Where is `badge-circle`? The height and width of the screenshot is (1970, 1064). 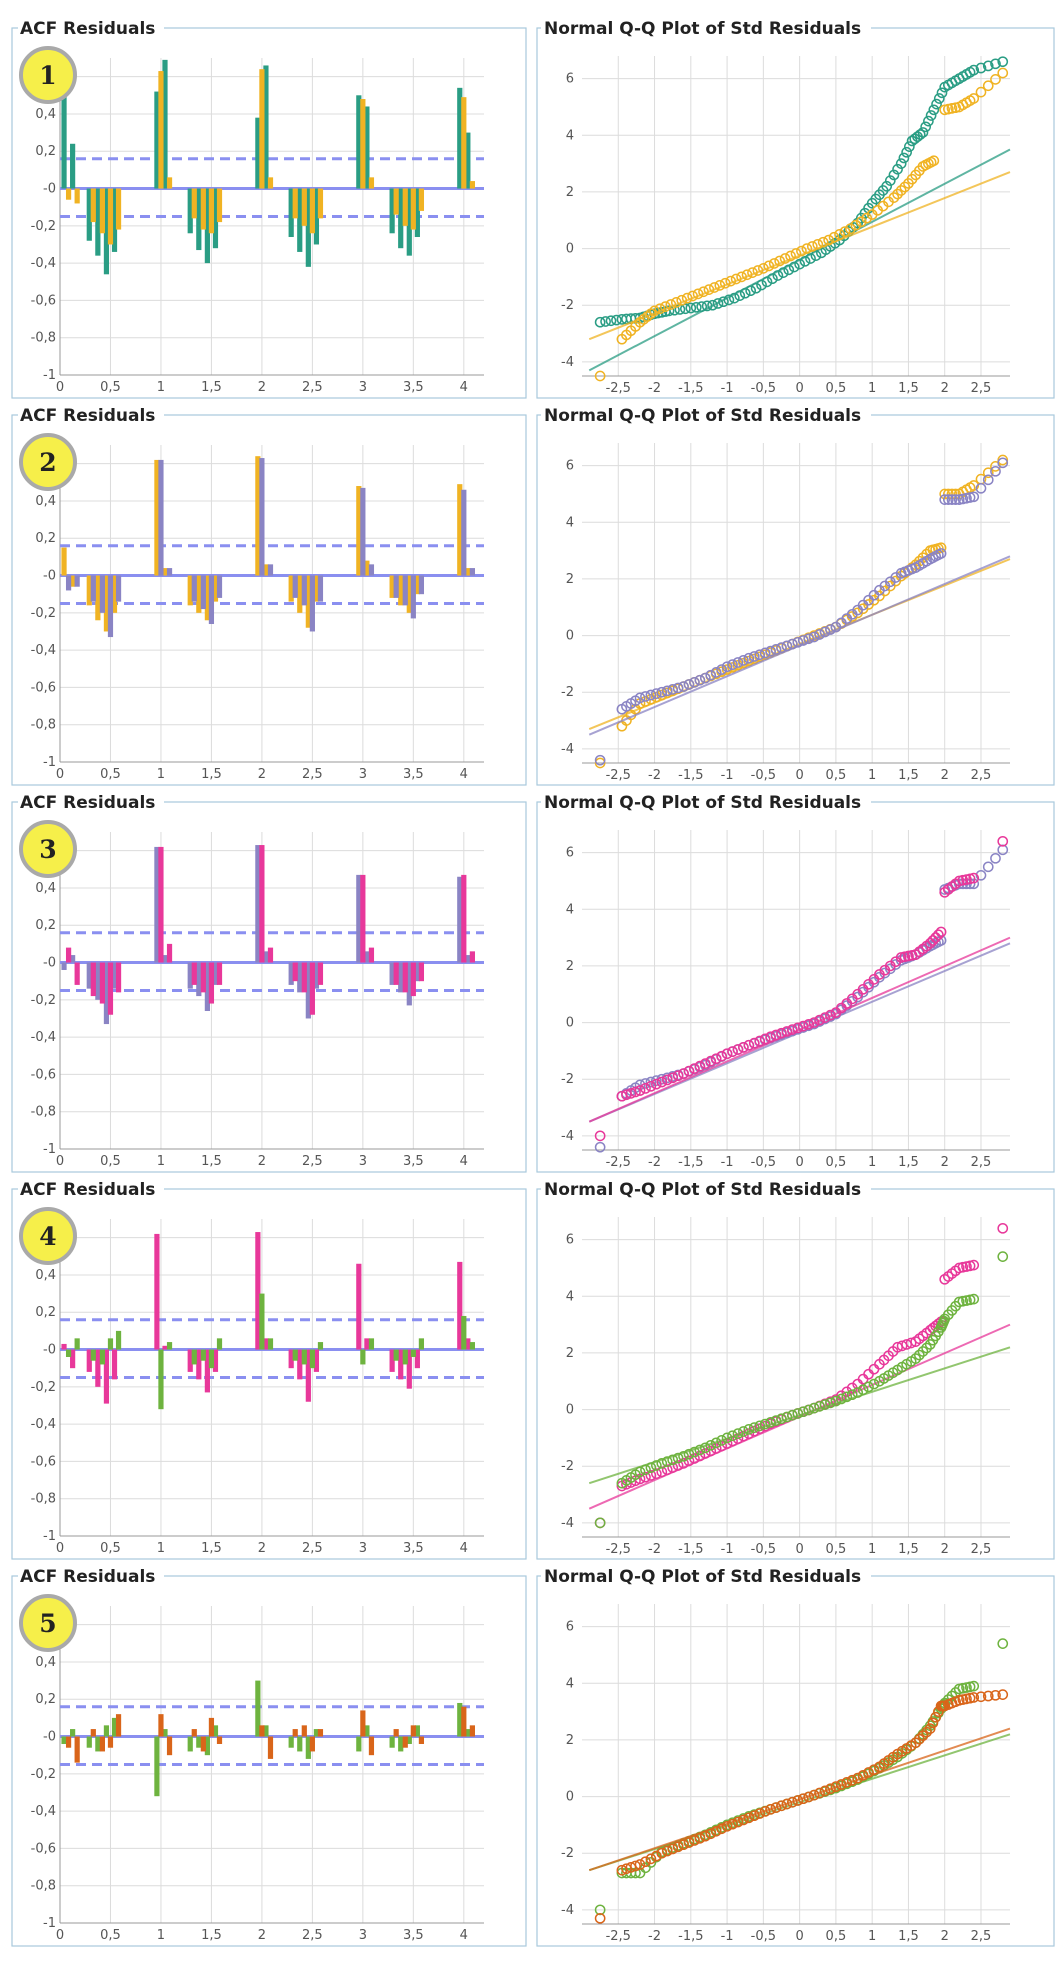 badge-circle is located at coordinates (48, 75).